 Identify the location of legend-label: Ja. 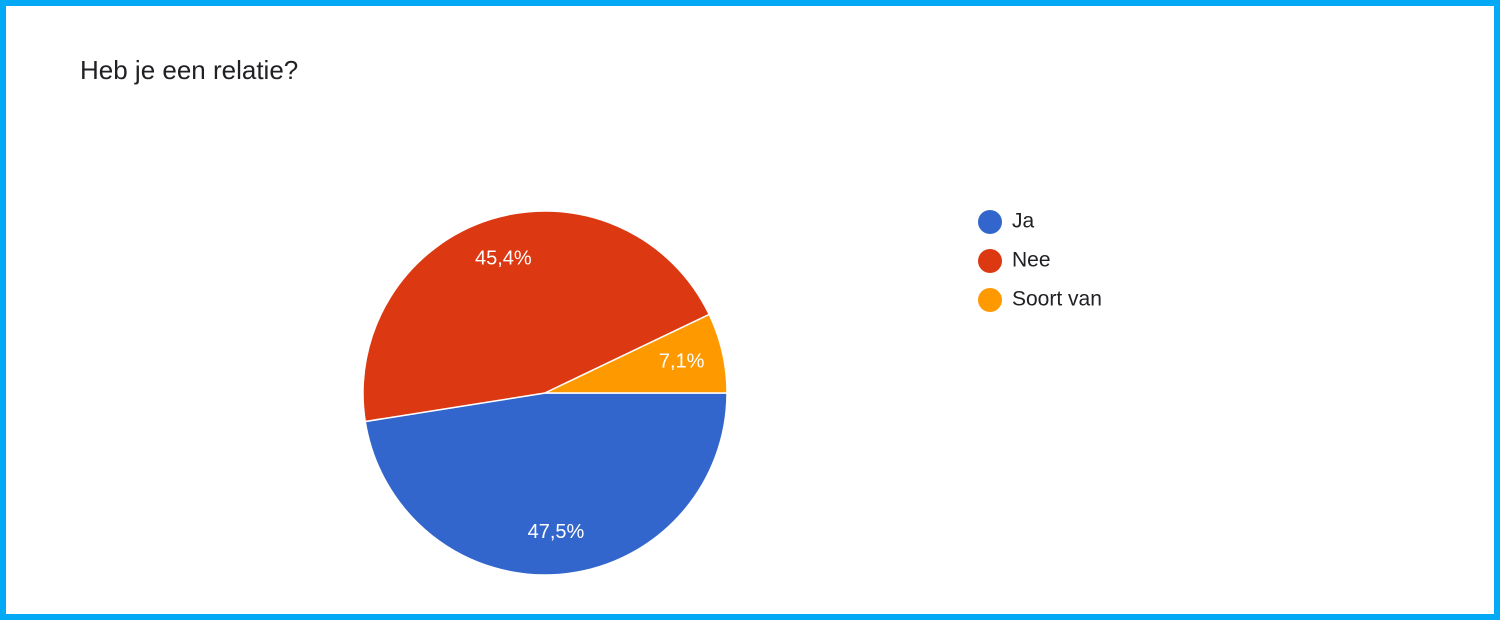
(1023, 221).